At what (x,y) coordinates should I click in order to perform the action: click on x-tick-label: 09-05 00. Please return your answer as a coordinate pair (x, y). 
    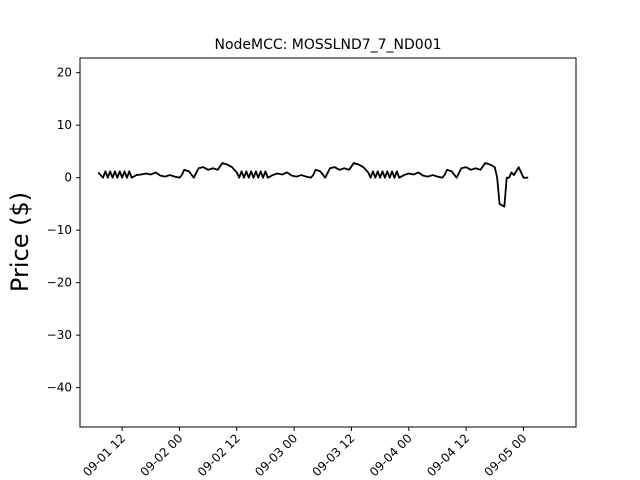
    Looking at the image, I should click on (506, 455).